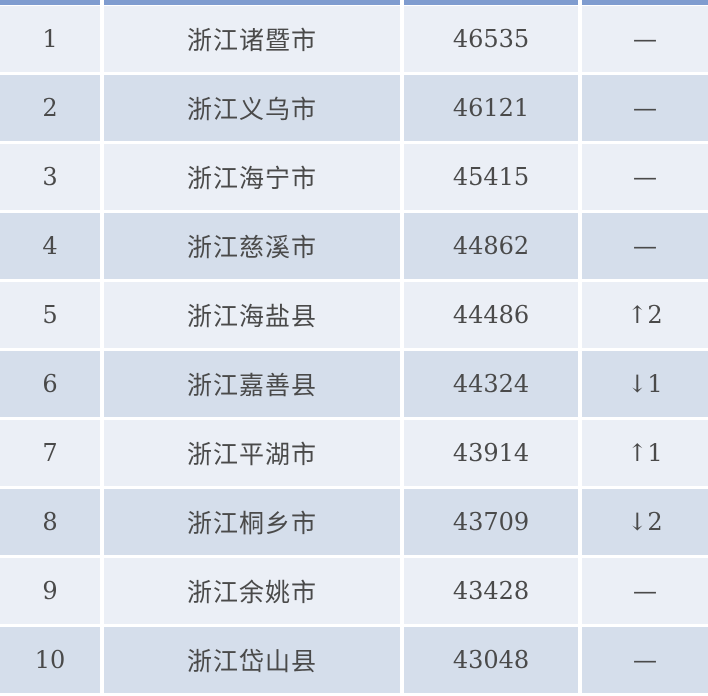 The width and height of the screenshot is (708, 696). I want to click on city-cell: 浙江慈溪市, so click(252, 246).